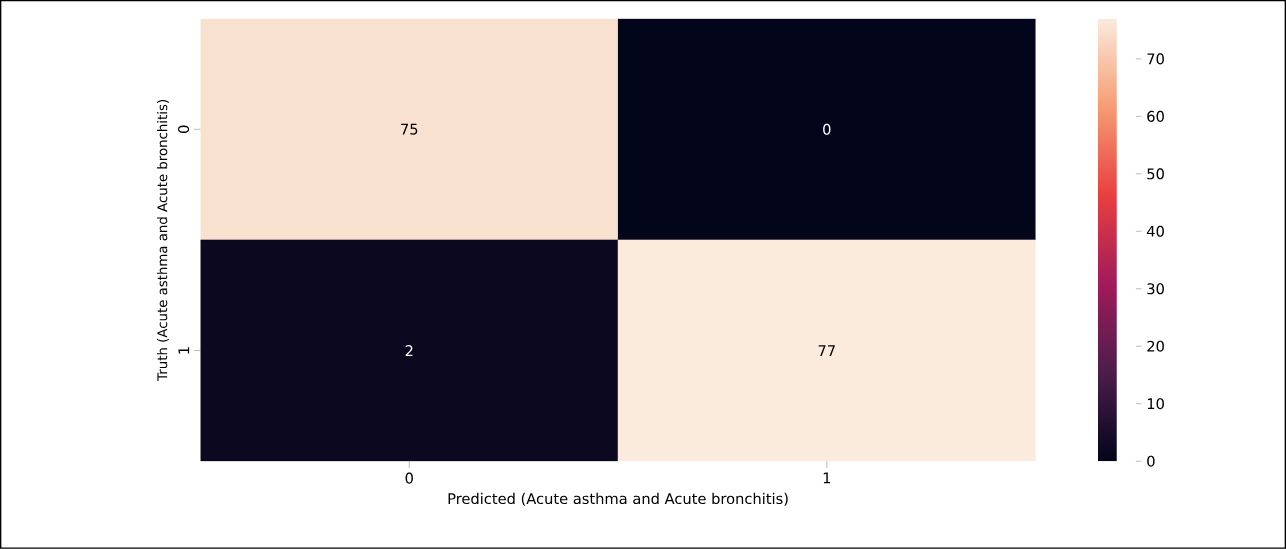 Image resolution: width=1286 pixels, height=549 pixels. What do you see at coordinates (1151, 461) in the screenshot?
I see `color-bar-label: 0` at bounding box center [1151, 461].